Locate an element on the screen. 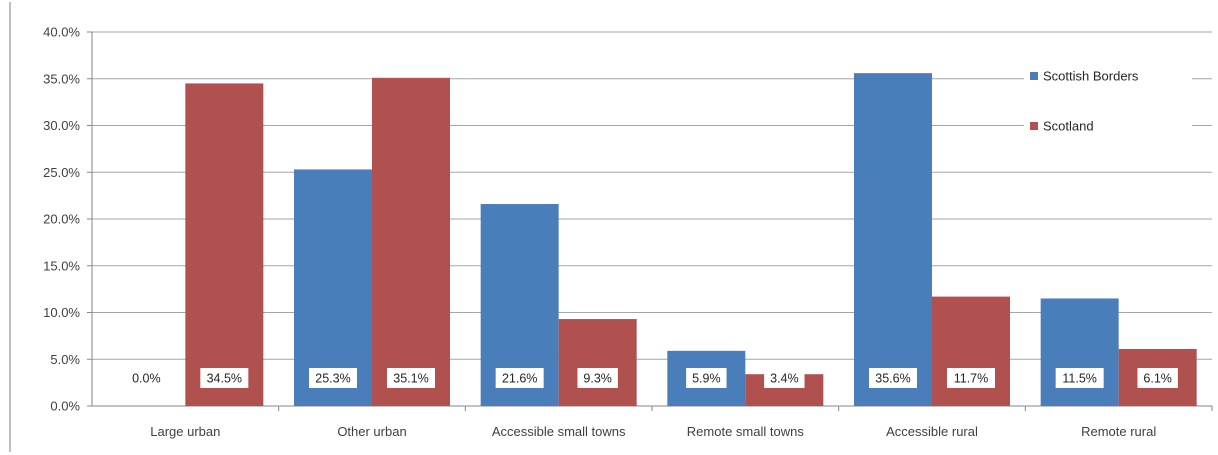  y-tick-label: 25.0% is located at coordinates (61, 172).